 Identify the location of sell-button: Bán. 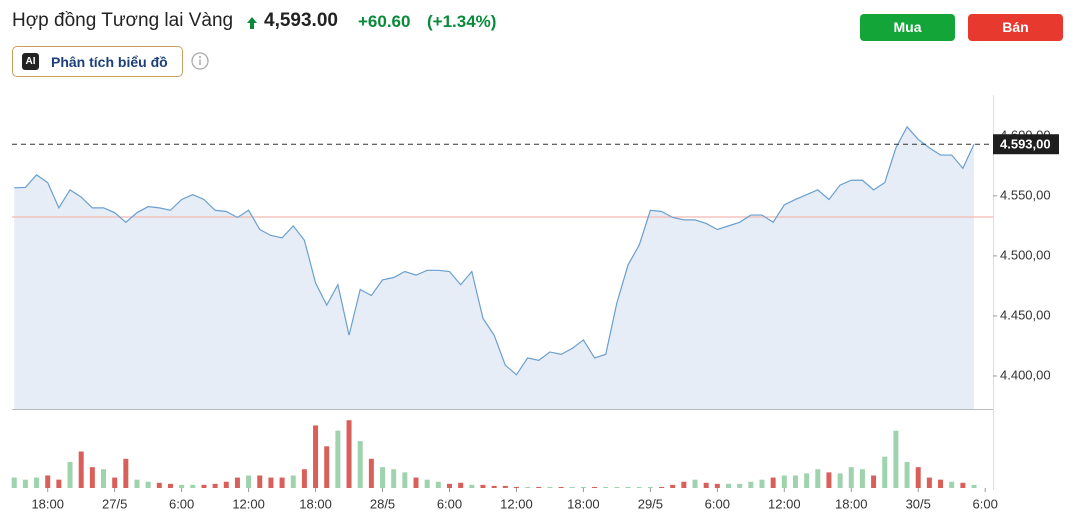
(1015, 27).